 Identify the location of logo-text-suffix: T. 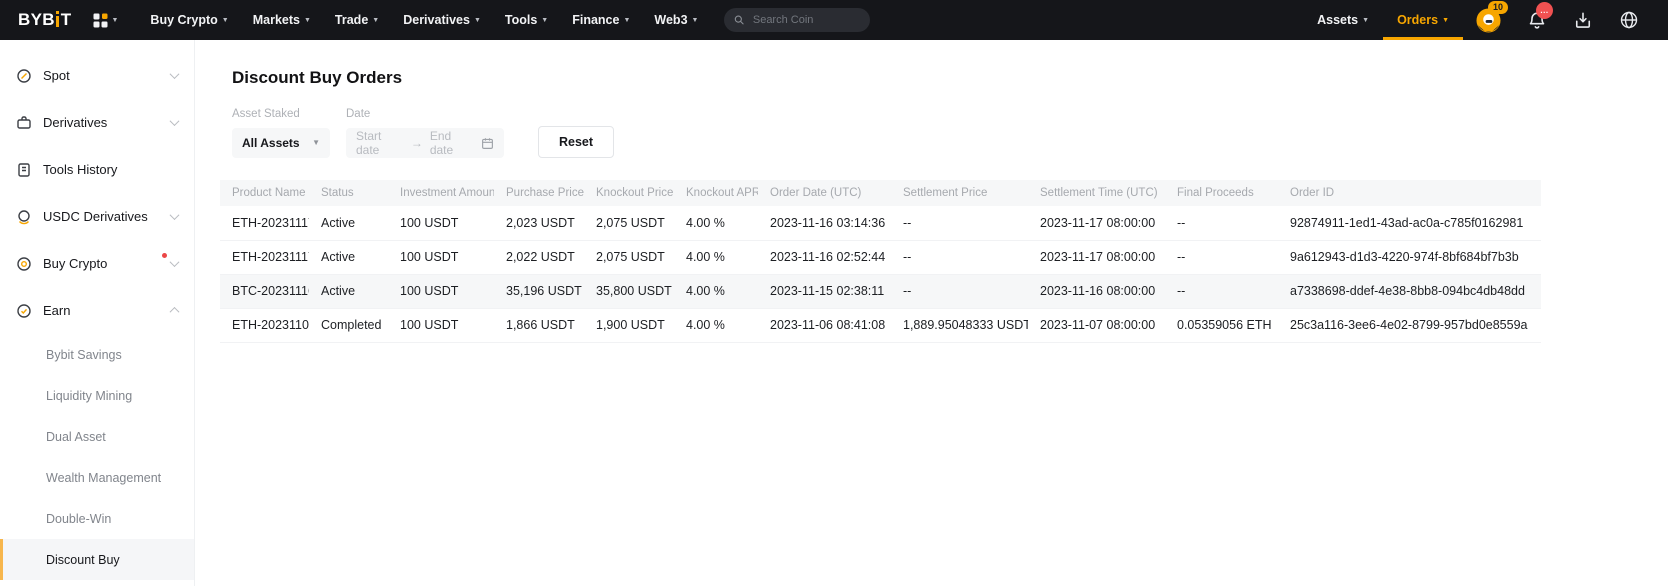
(66, 19).